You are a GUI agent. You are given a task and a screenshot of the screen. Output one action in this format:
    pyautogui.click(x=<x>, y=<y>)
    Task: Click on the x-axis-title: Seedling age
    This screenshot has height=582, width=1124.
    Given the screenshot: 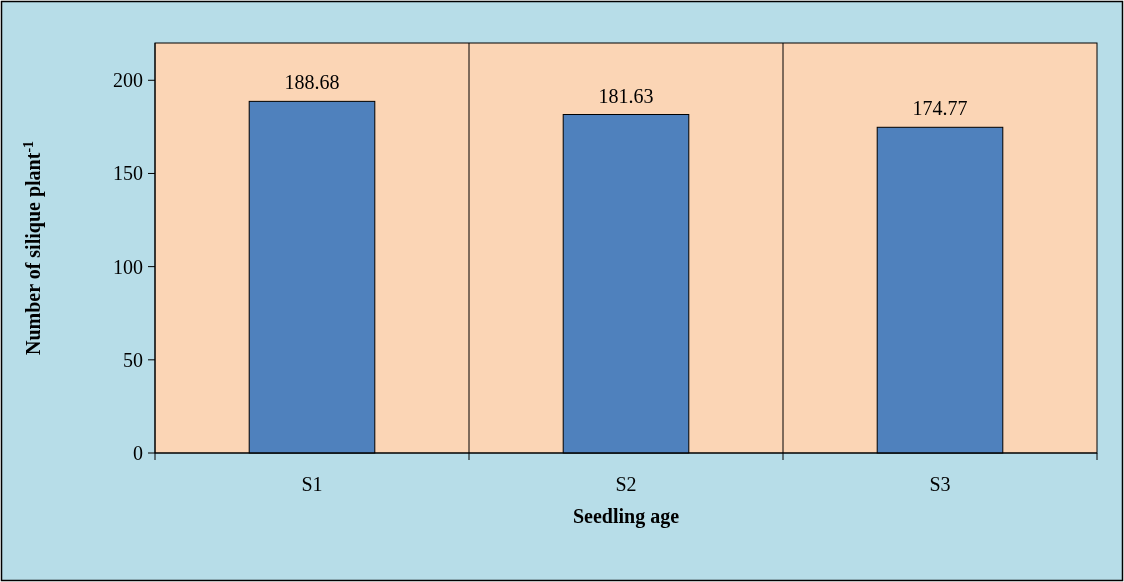 What is the action you would take?
    pyautogui.click(x=626, y=516)
    